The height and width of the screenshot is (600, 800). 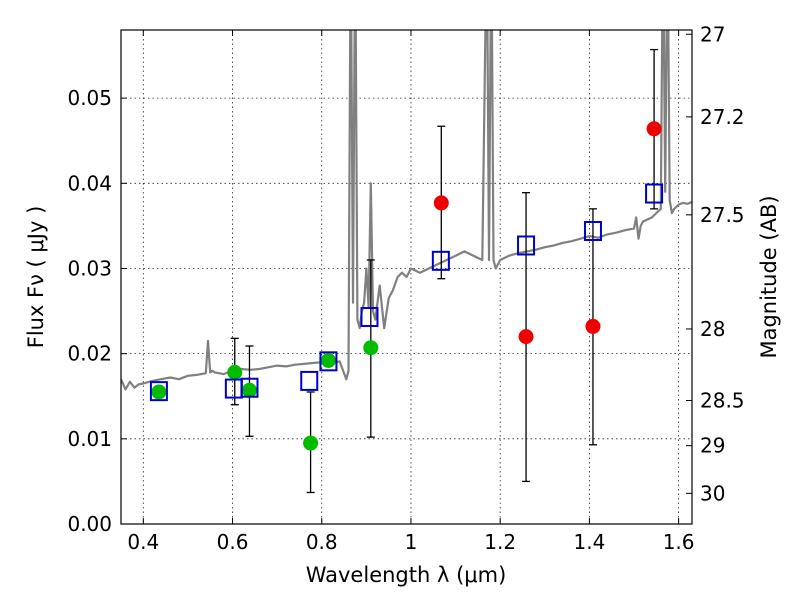 What do you see at coordinates (411, 542) in the screenshot?
I see `x-tick-label: 1` at bounding box center [411, 542].